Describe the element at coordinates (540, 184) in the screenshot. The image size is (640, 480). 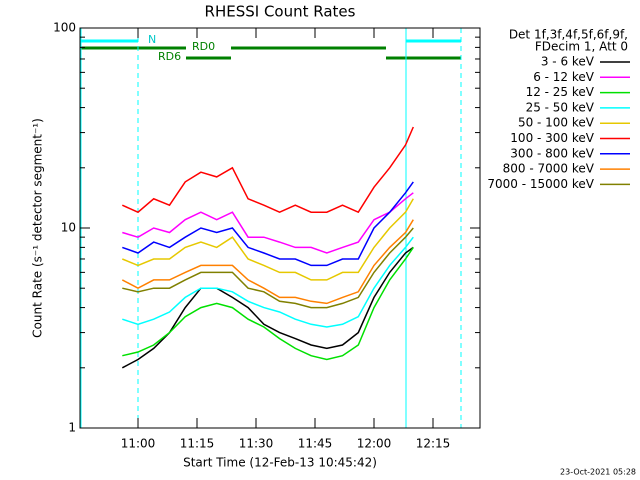
I see `legend-label: 7000 - 15000 keV` at that location.